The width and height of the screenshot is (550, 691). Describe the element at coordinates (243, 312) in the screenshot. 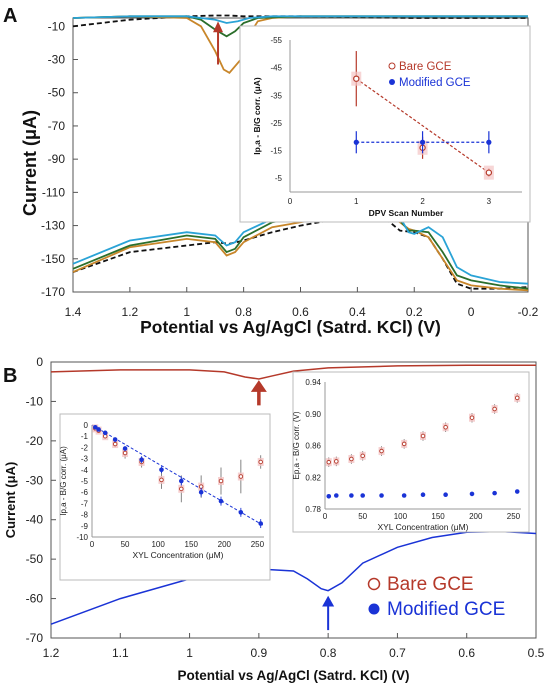

I see `x-tick-label: 0.8` at that location.